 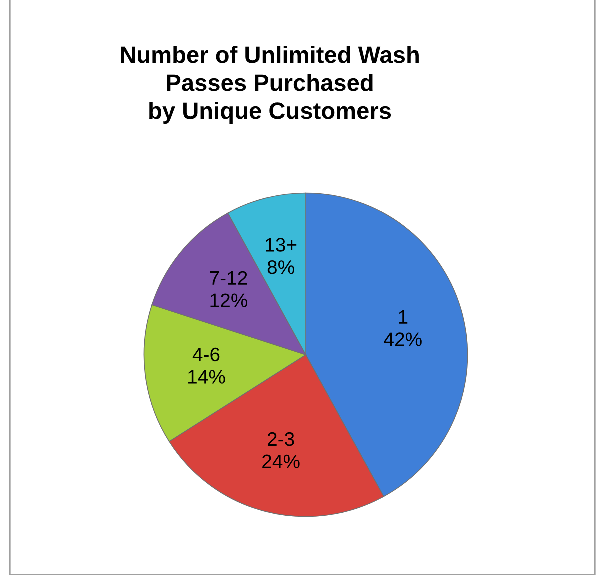 What do you see at coordinates (281, 461) in the screenshot?
I see `data-label: 24%` at bounding box center [281, 461].